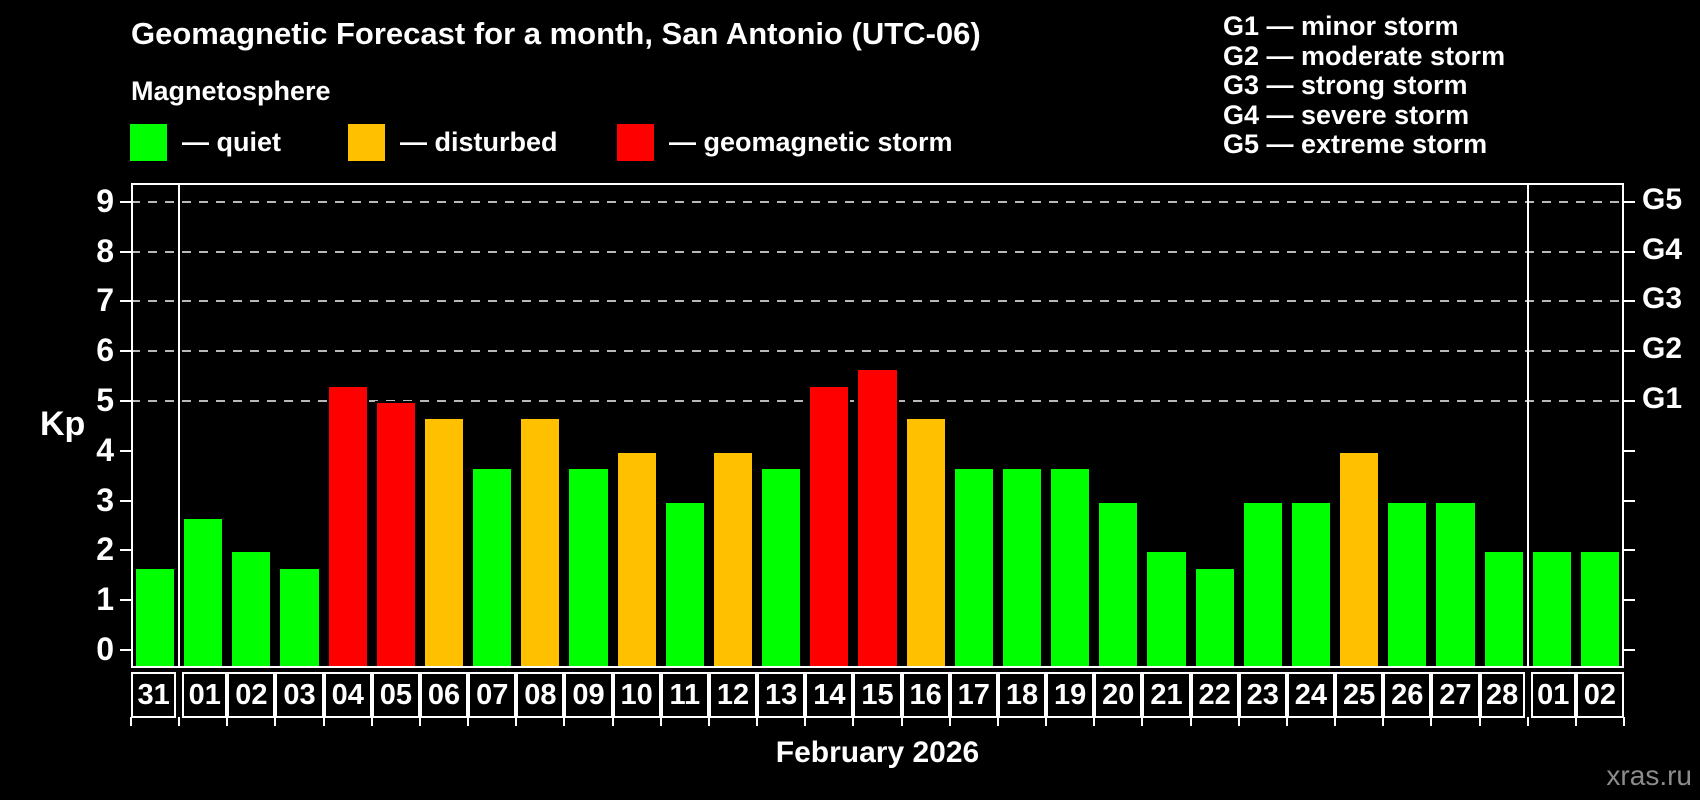  Describe the element at coordinates (1311, 695) in the screenshot. I see `day-label-cell: 24` at that location.